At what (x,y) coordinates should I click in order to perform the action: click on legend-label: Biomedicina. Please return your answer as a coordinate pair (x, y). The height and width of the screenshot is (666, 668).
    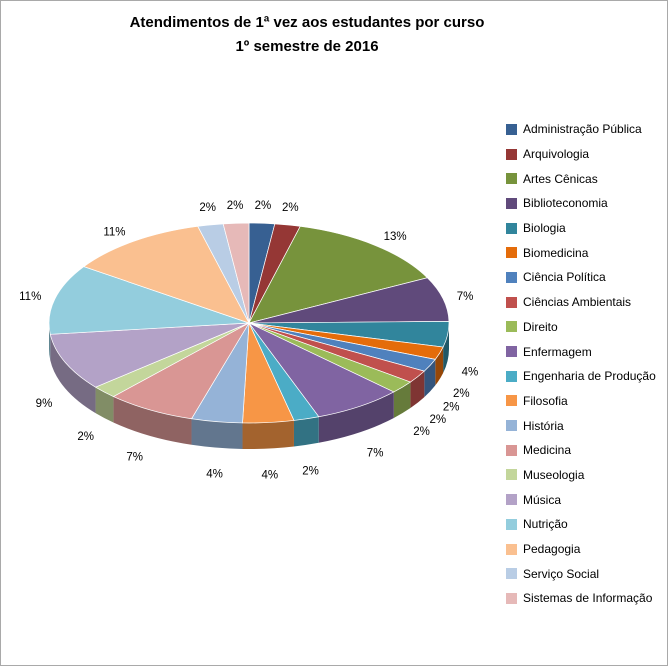
    Looking at the image, I should click on (556, 252).